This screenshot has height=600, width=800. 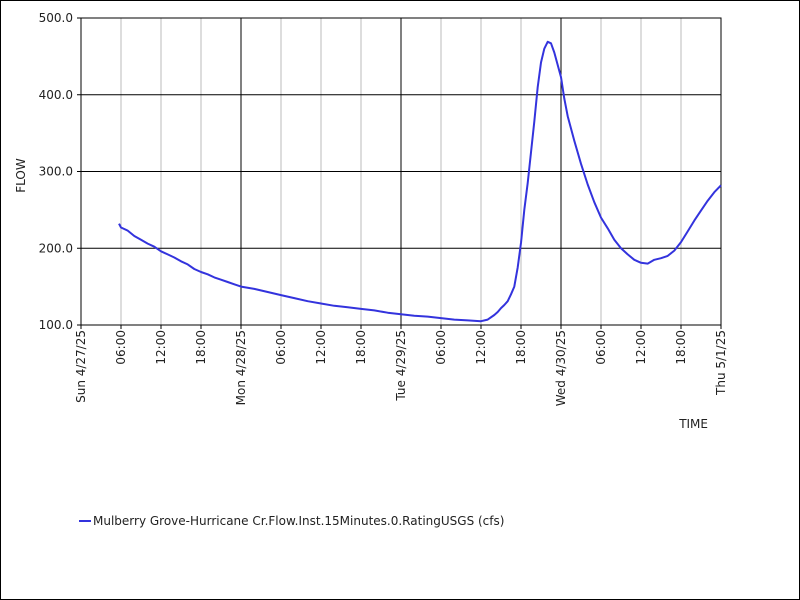 I want to click on y-tick-label: 300.0, so click(x=56, y=172).